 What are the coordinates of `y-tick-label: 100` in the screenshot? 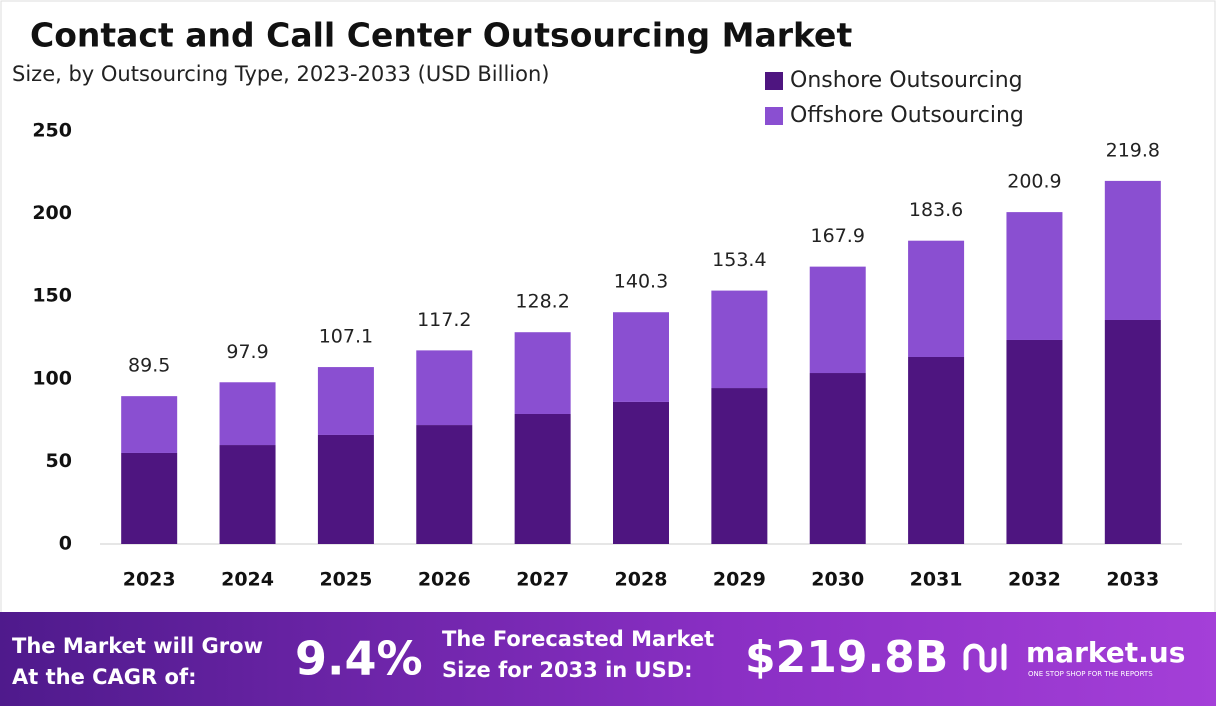 It's located at (52, 378).